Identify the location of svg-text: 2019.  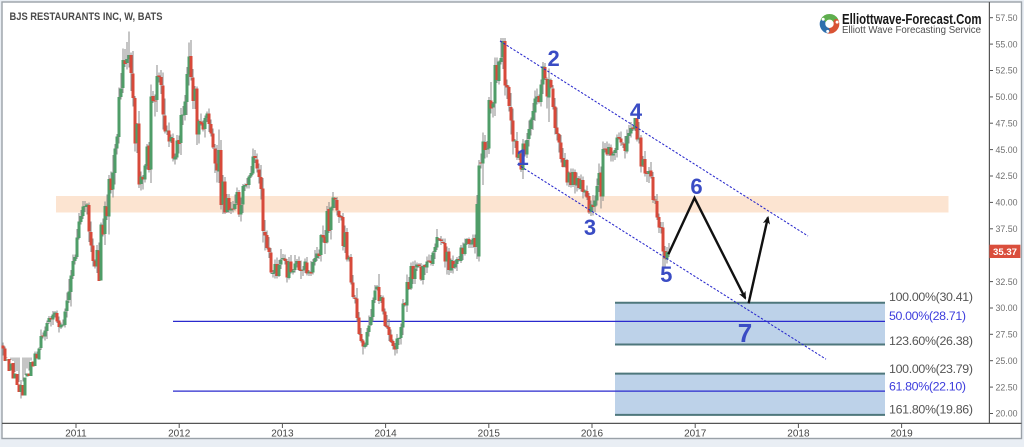
(901, 434).